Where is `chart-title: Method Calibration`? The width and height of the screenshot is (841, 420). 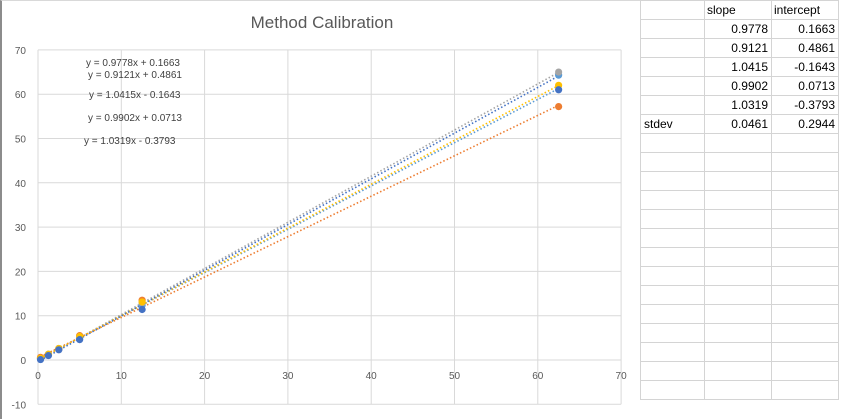 chart-title: Method Calibration is located at coordinates (322, 22).